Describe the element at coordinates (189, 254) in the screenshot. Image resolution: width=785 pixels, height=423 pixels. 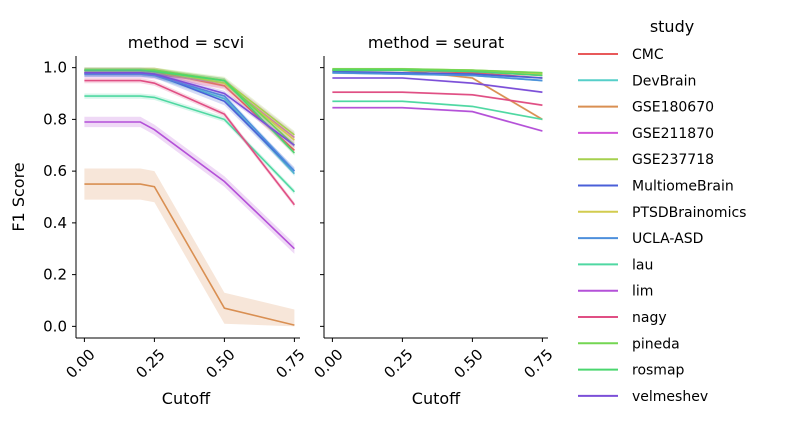
I see `line-scvi-GSE180670` at that location.